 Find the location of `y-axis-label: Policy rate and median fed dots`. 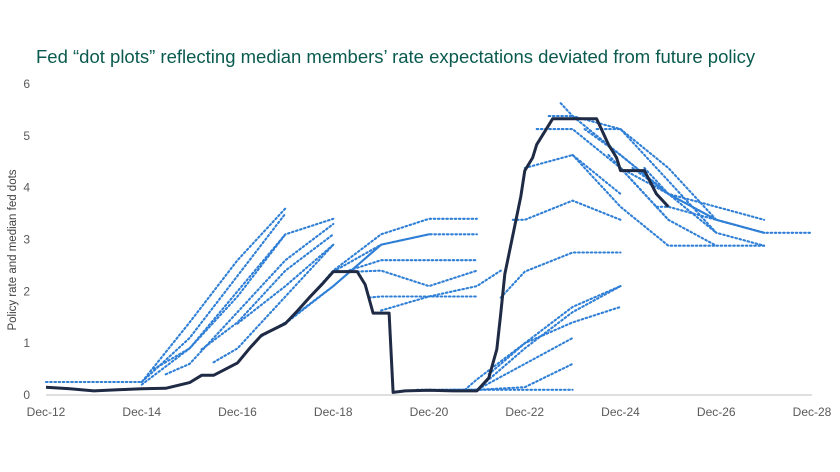

y-axis-label: Policy rate and median fed dots is located at coordinates (13, 249).